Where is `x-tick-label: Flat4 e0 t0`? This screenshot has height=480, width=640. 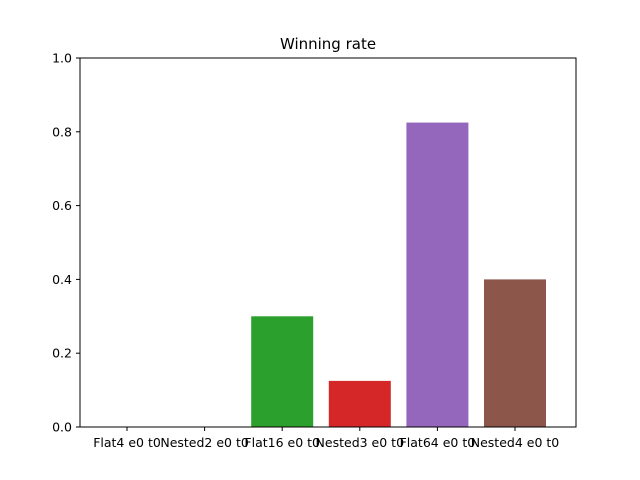
x-tick-label: Flat4 e0 t0 is located at coordinates (127, 442).